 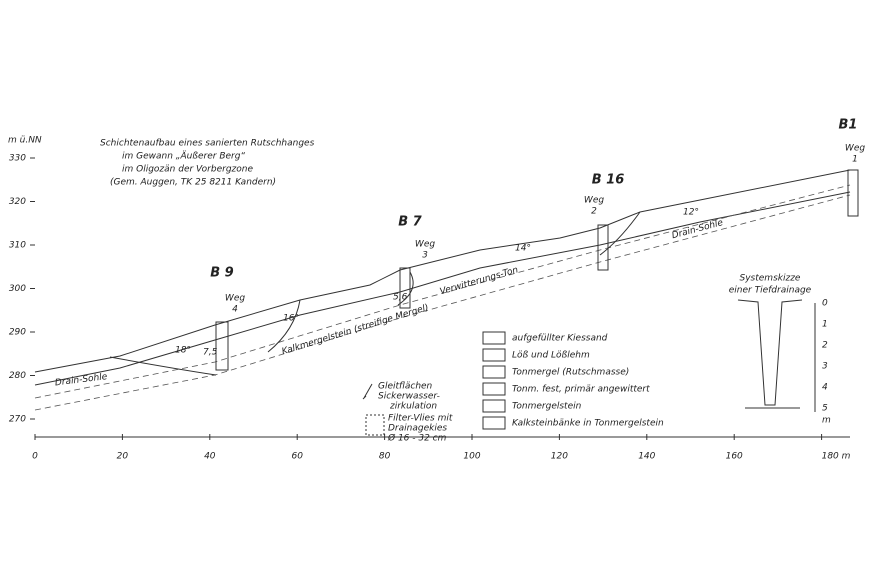 What do you see at coordinates (608, 180) in the screenshot?
I see `borehole-name: B 16` at bounding box center [608, 180].